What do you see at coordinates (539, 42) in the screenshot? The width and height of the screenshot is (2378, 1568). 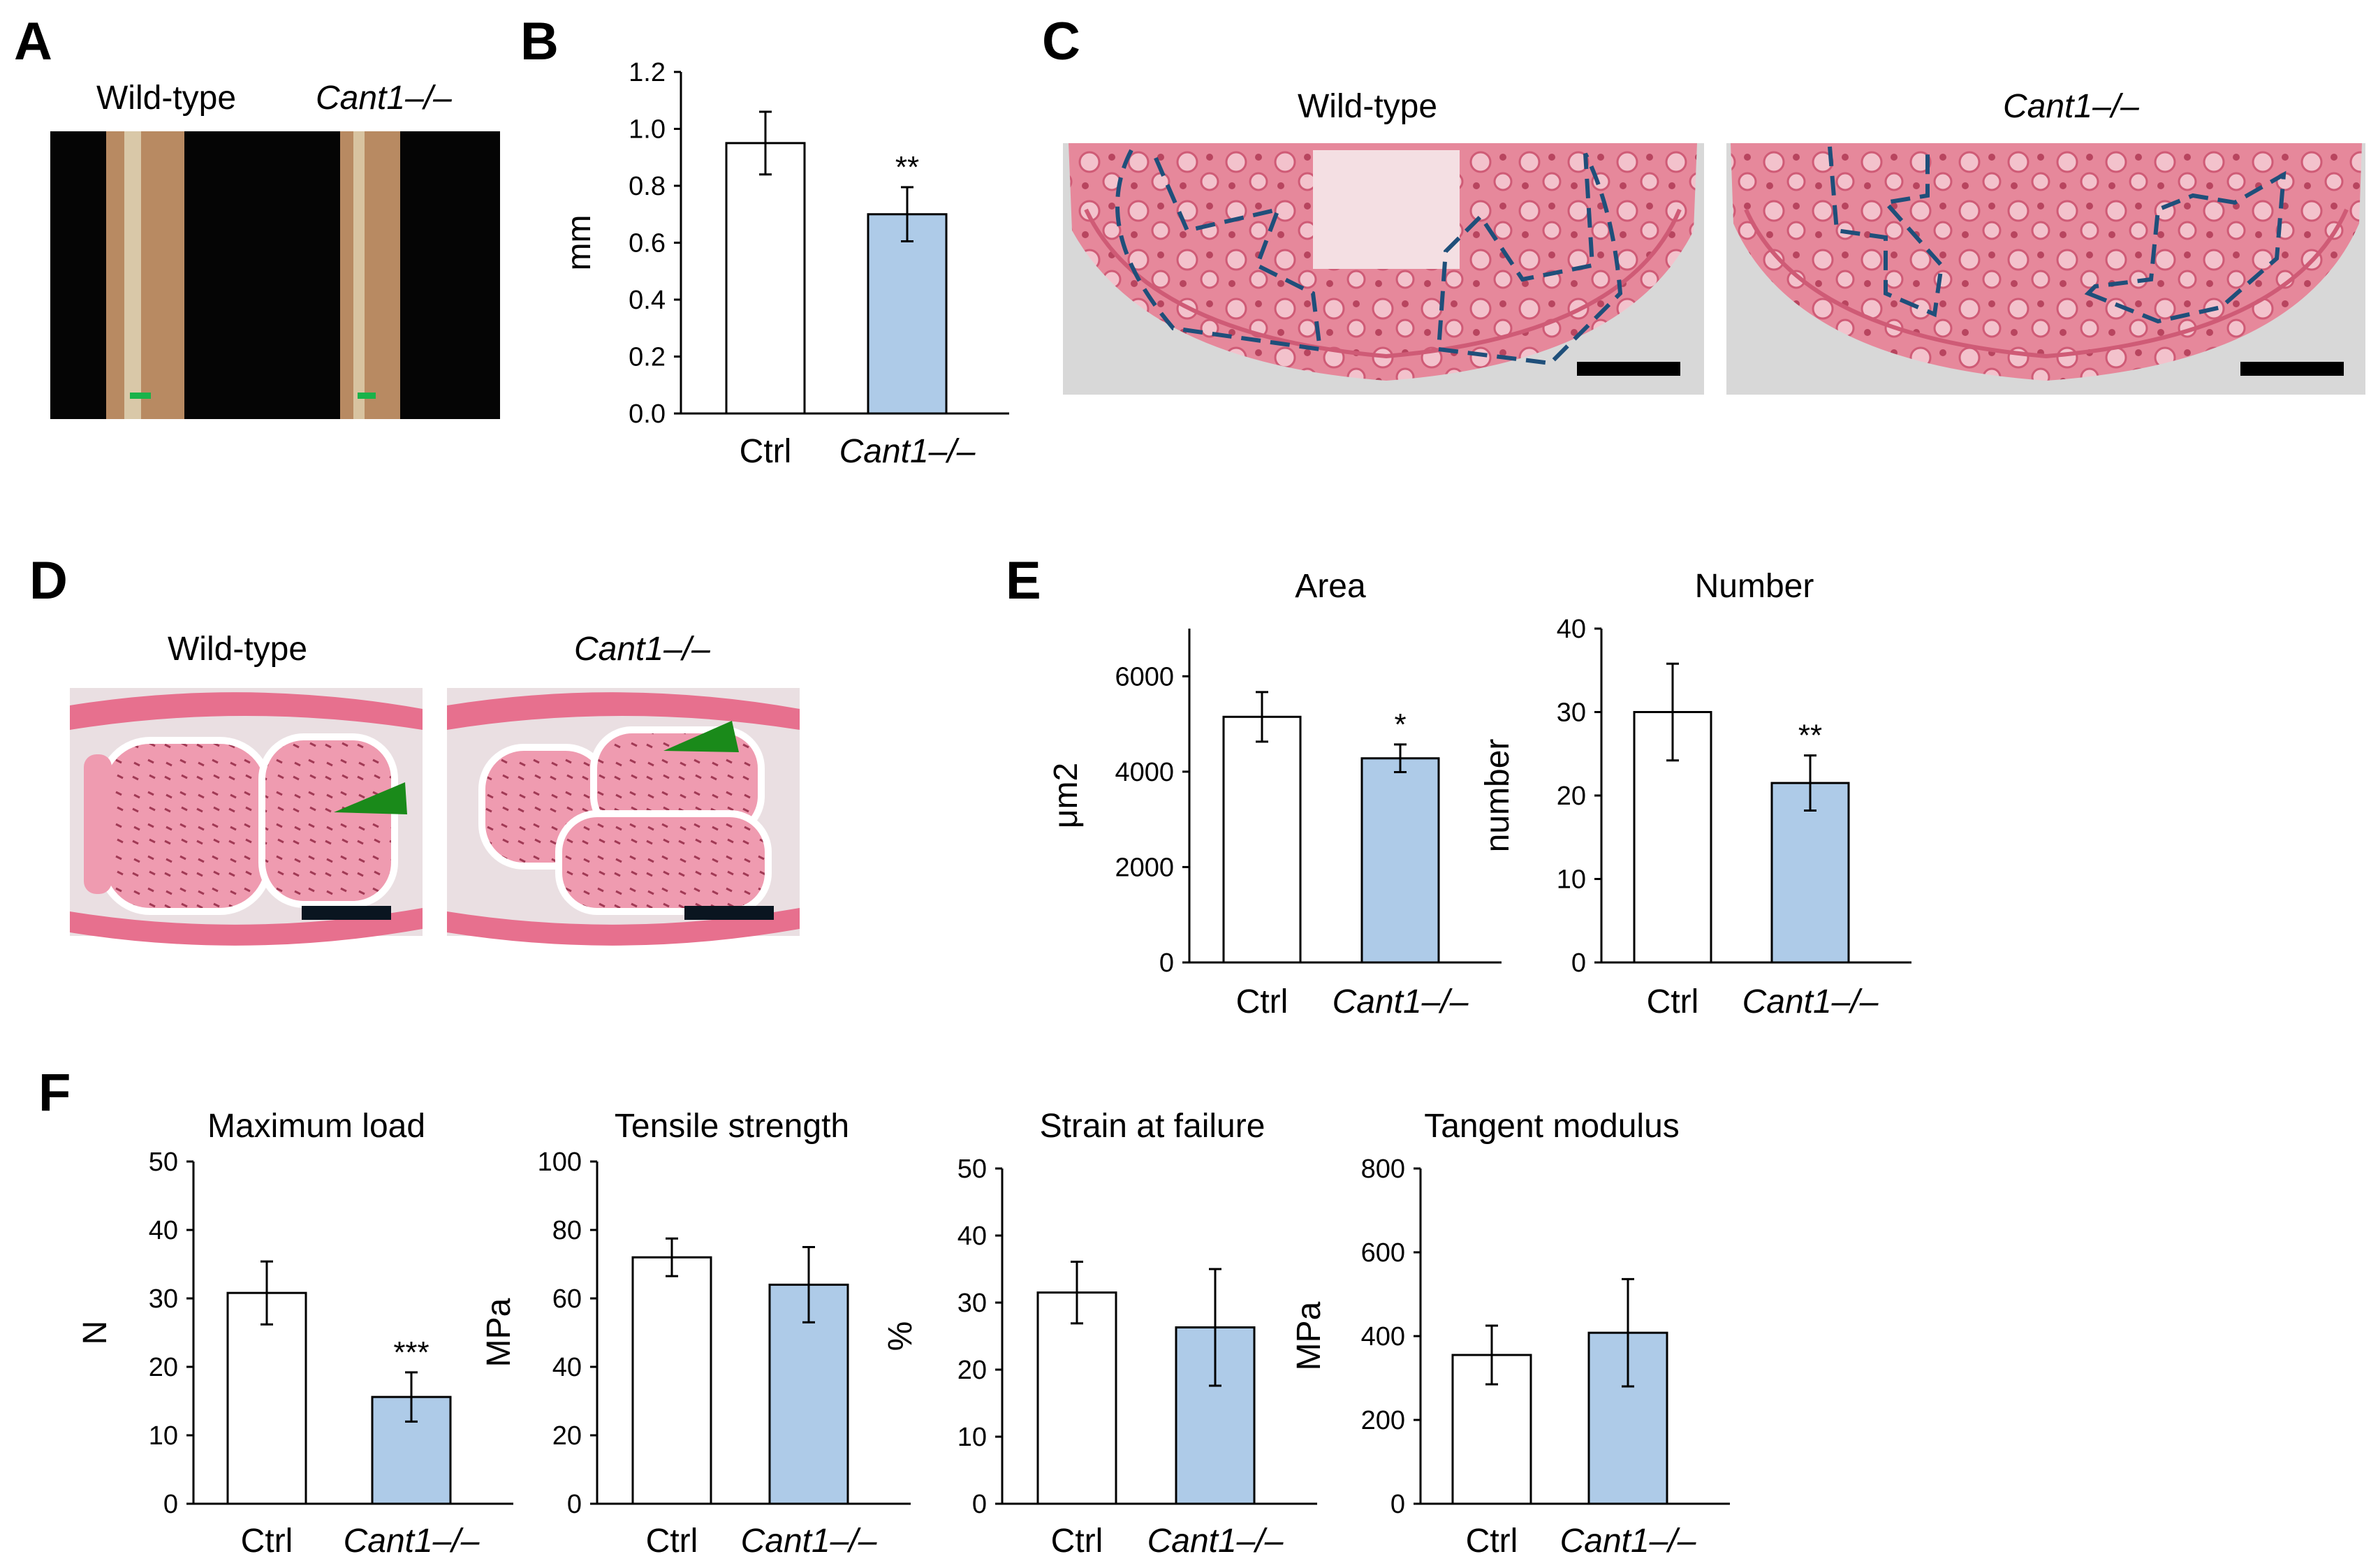 I see `panel-label-b: B` at bounding box center [539, 42].